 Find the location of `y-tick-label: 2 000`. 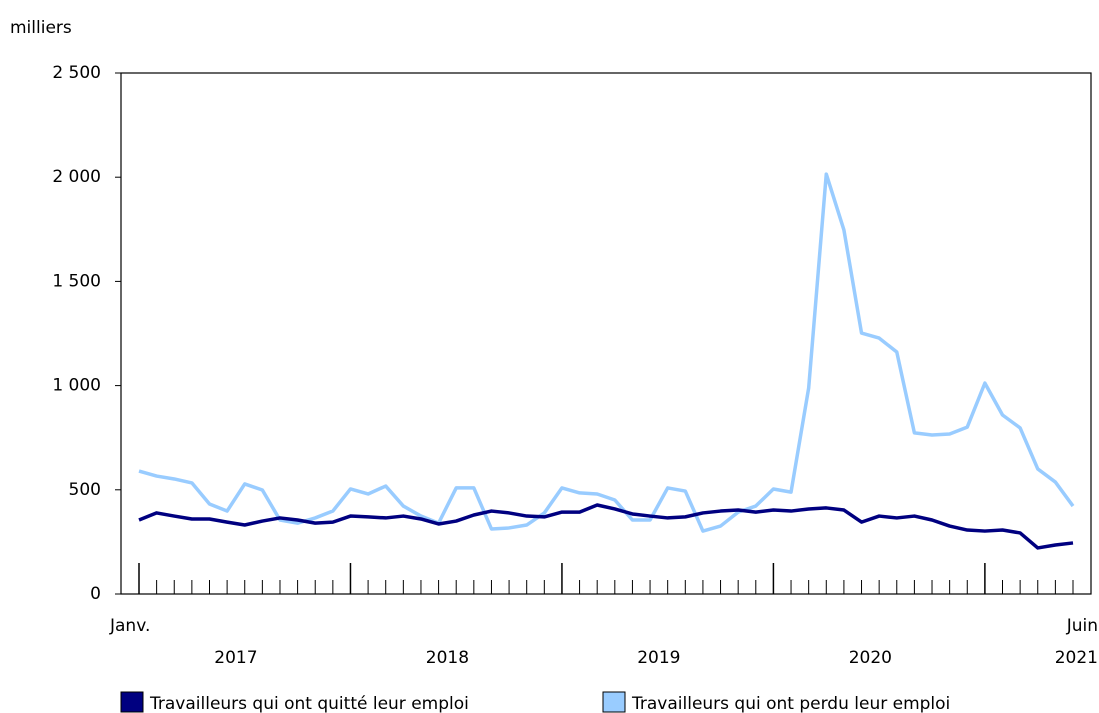

y-tick-label: 2 000 is located at coordinates (76, 177).